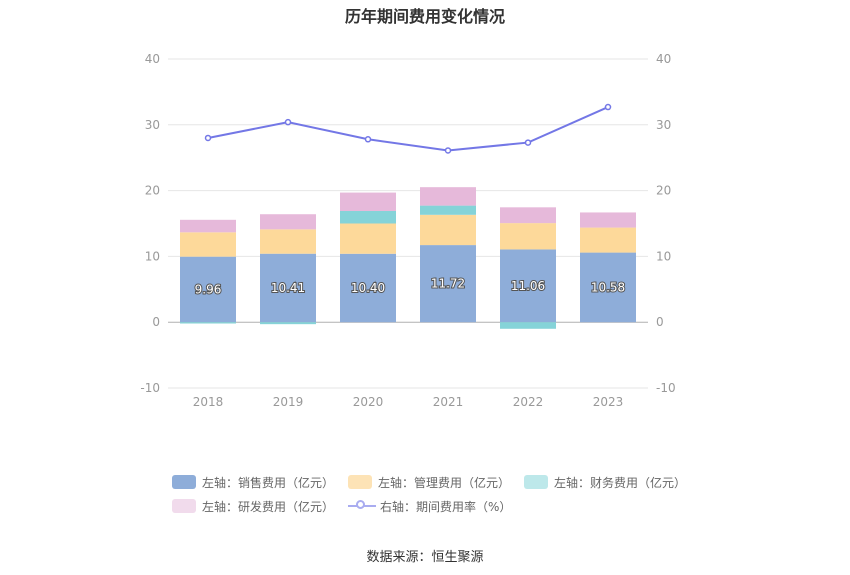 This screenshot has width=850, height=575. Describe the element at coordinates (152, 125) in the screenshot. I see `y-tick-label-left: 30` at that location.